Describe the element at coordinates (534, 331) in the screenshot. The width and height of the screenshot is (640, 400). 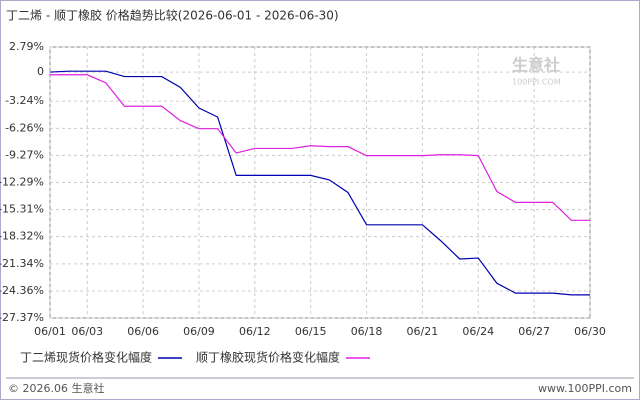
I see `x-tick-label: 06/27` at that location.